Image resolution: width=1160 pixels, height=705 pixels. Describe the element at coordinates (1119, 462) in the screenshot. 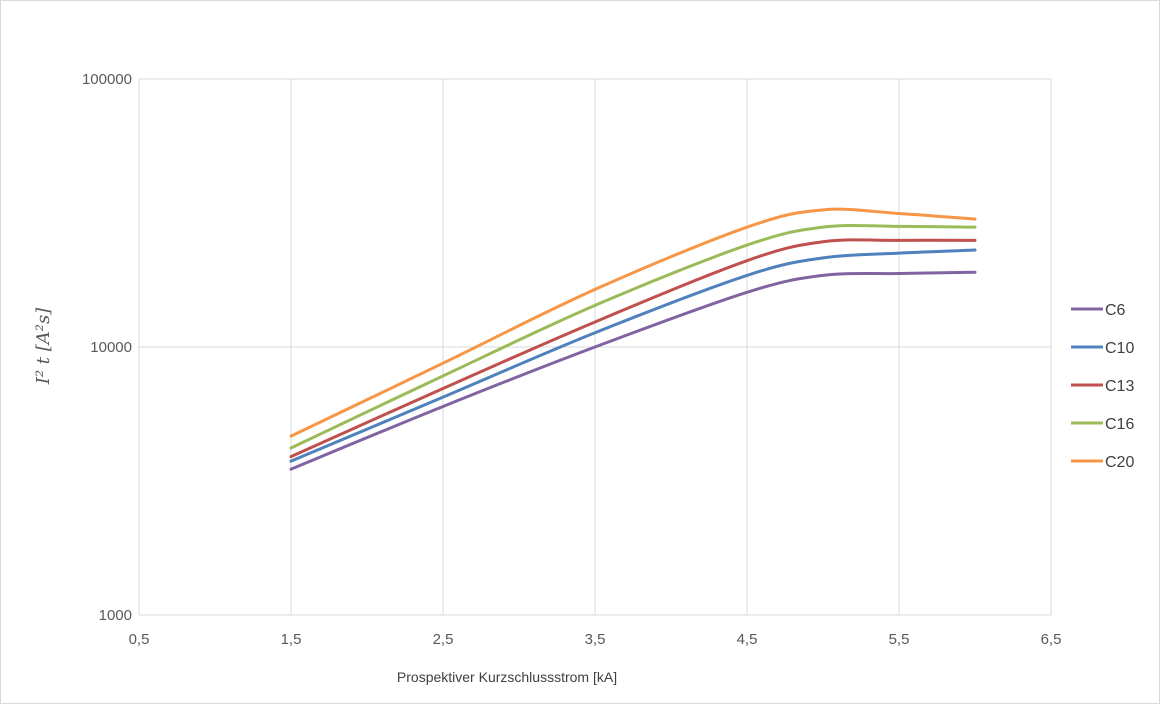

I see `legend-label-c20: C20` at that location.